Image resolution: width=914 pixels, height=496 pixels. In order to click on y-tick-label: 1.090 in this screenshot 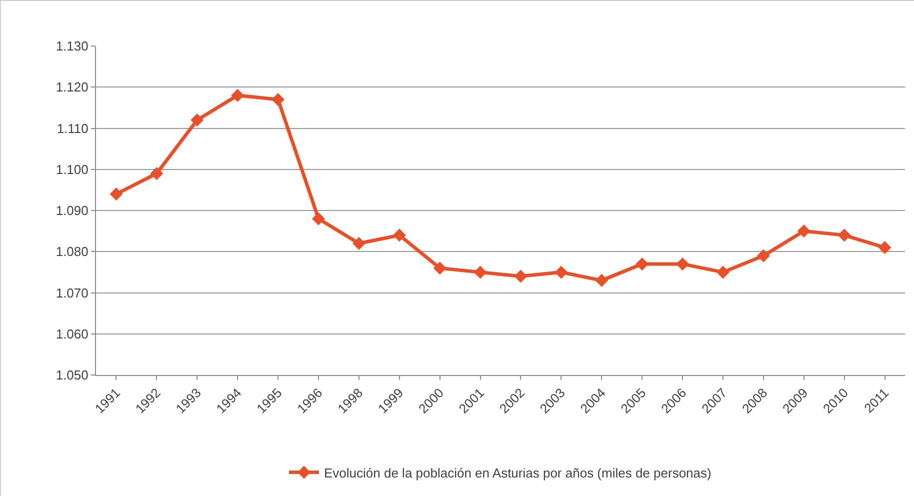, I will do `click(72, 210)`.